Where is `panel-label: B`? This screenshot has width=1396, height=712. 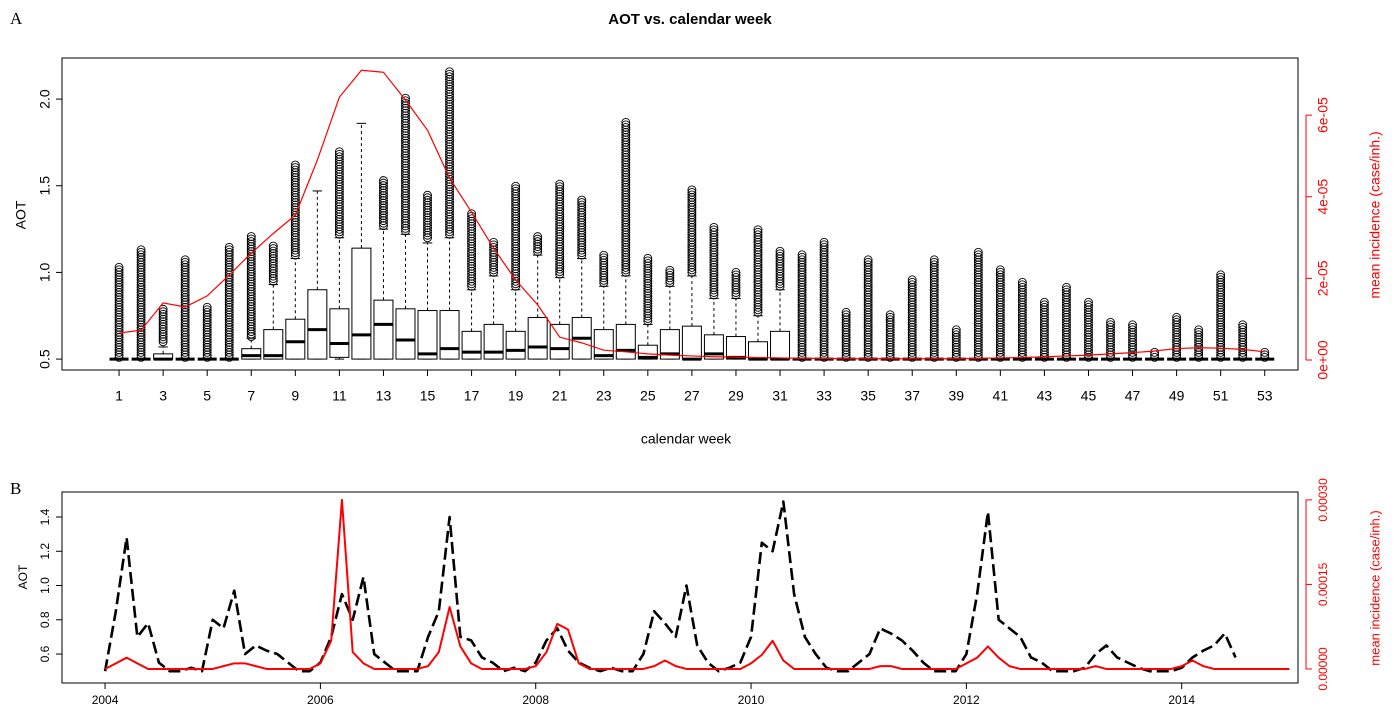 panel-label: B is located at coordinates (15, 488).